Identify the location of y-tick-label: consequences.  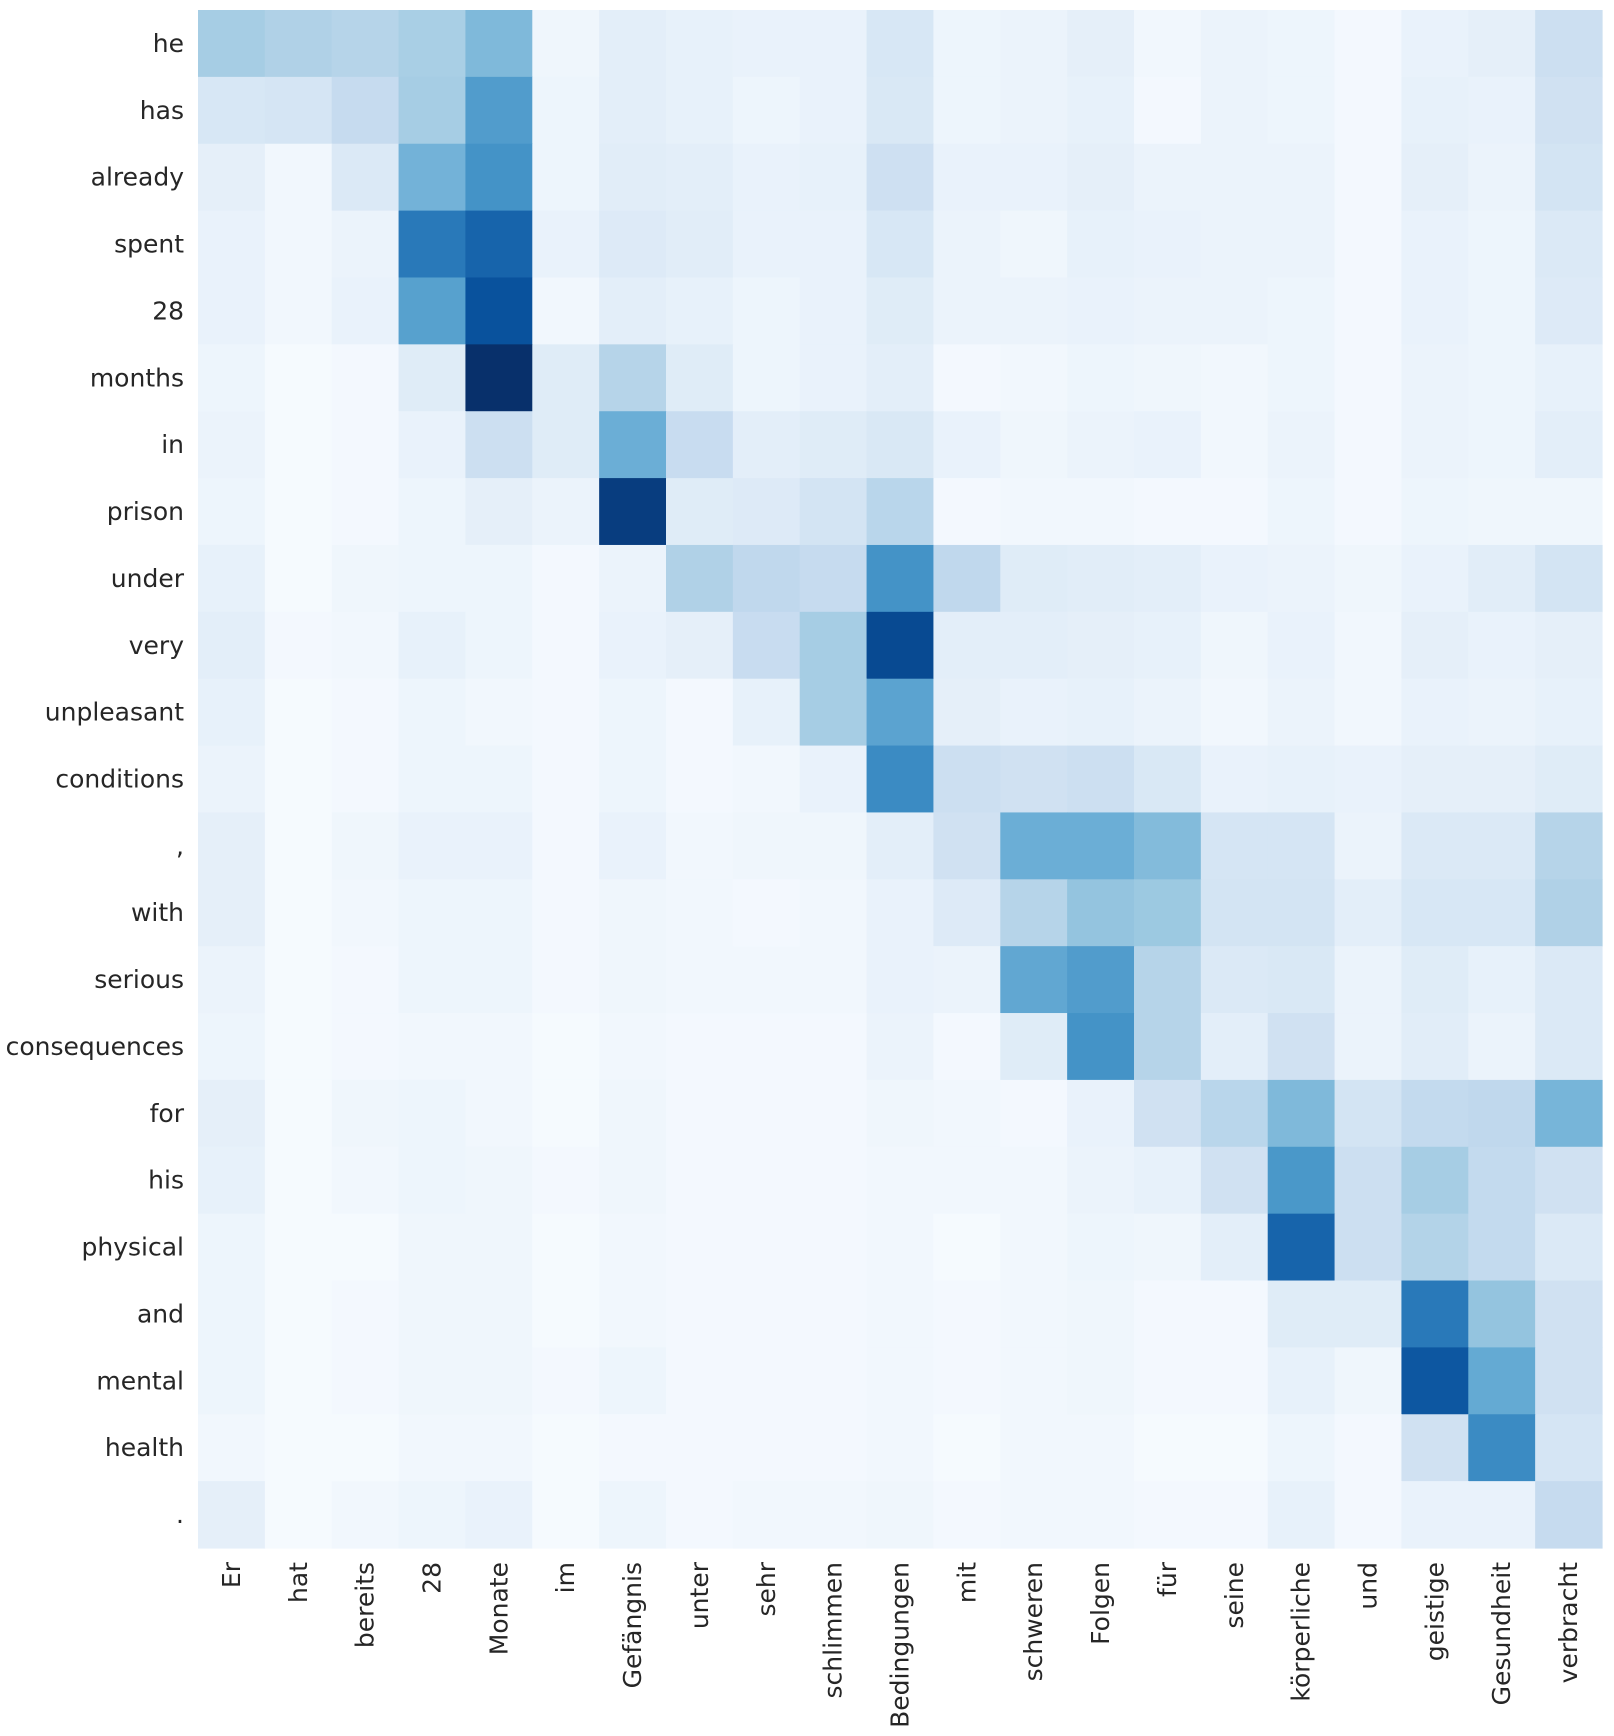
(95, 1046).